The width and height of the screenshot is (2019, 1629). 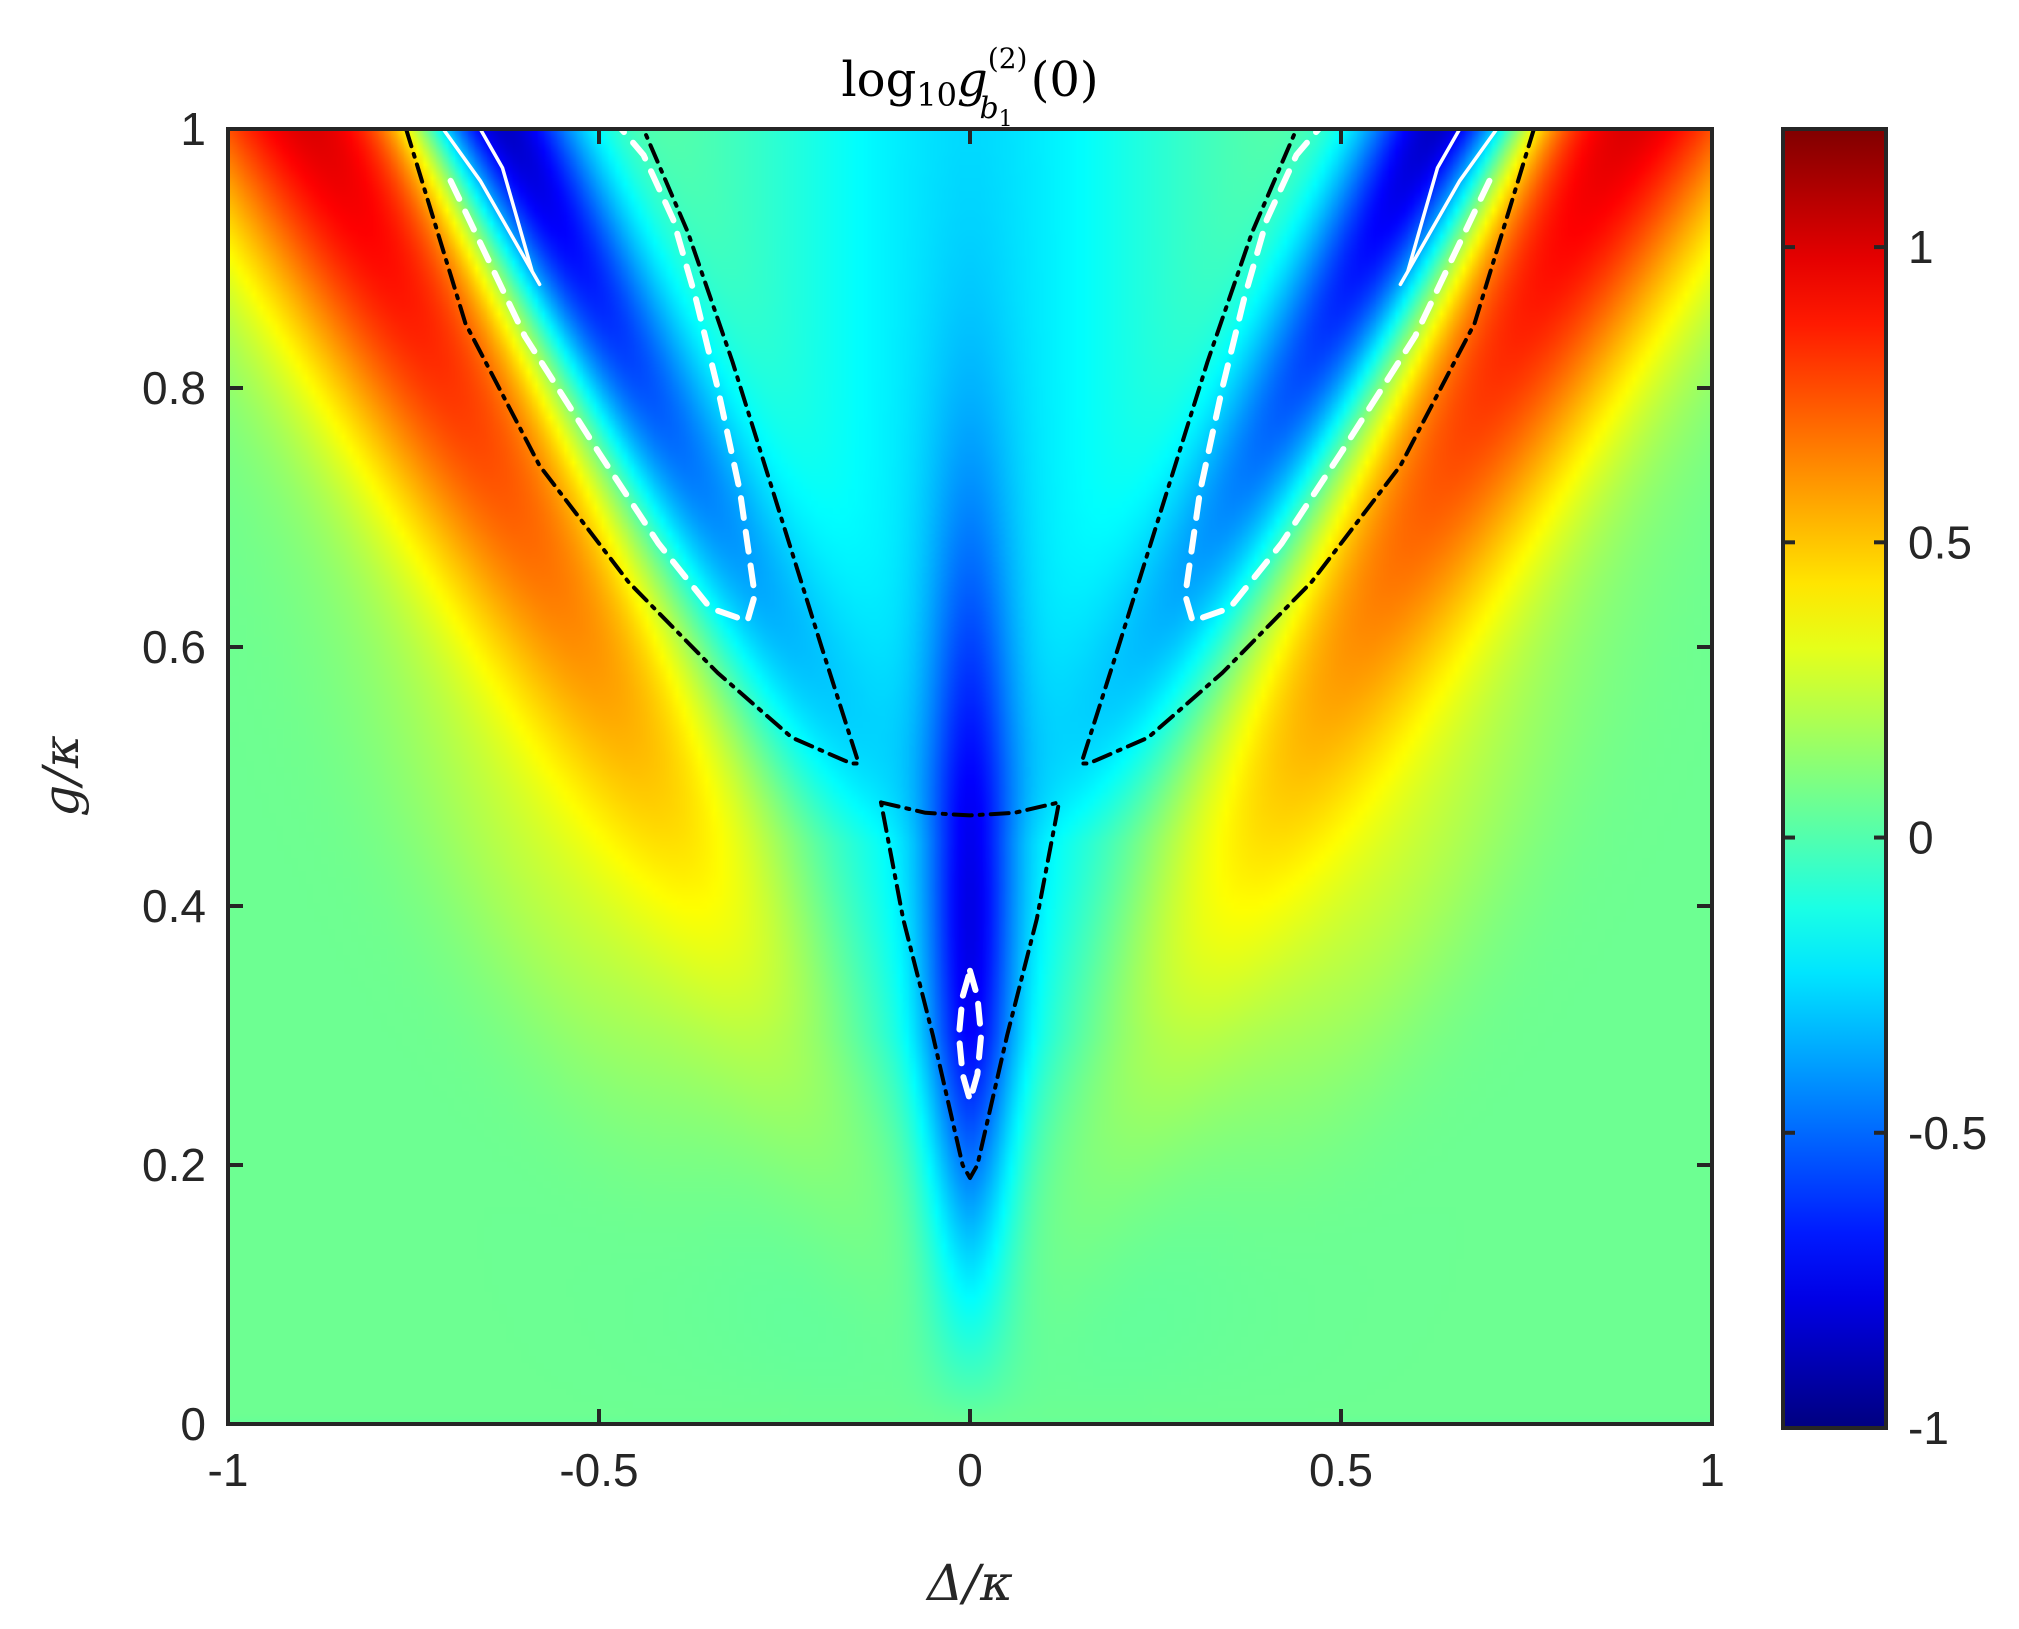 I want to click on colorbar-tick-label: 0.5, so click(x=1940, y=542).